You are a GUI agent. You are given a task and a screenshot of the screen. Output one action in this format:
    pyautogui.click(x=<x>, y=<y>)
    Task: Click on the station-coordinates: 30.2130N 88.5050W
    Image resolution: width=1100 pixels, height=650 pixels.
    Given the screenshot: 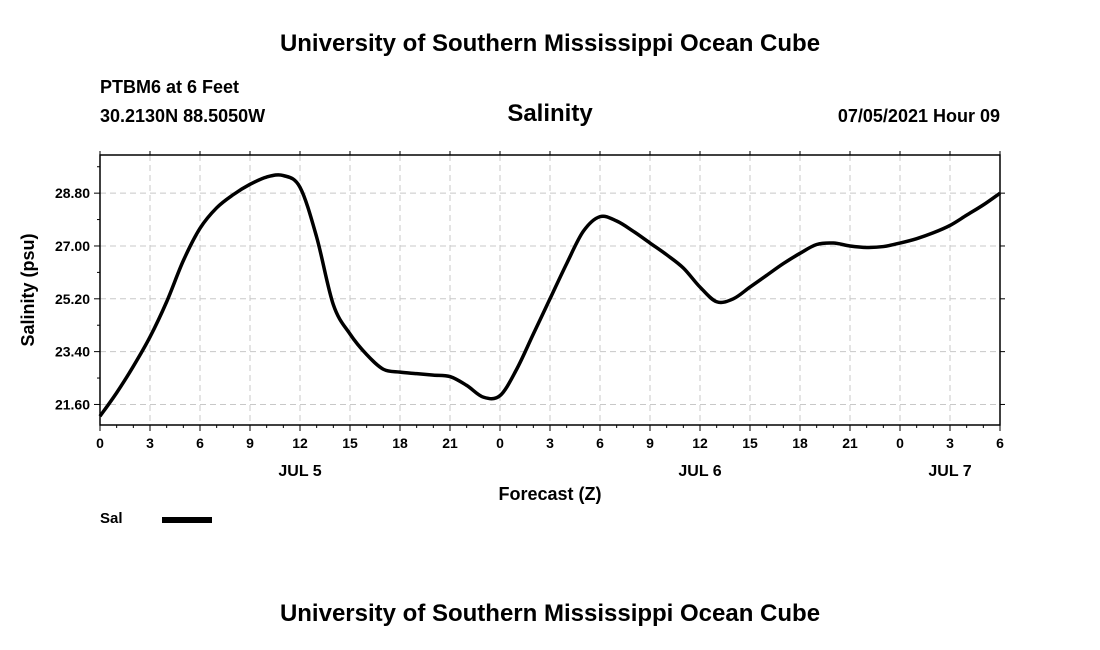 What is the action you would take?
    pyautogui.click(x=183, y=116)
    